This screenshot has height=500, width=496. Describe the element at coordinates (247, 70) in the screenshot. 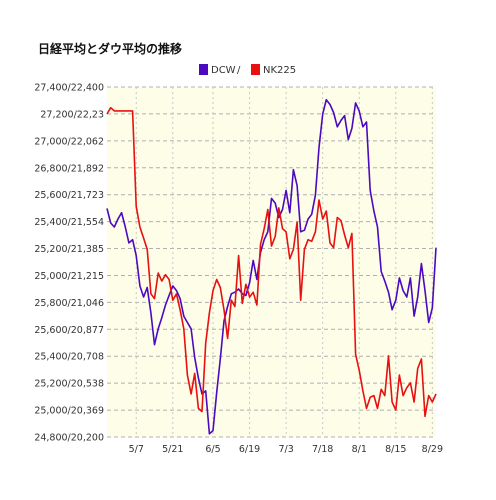

I see `legend: DCW / NK225` at that location.